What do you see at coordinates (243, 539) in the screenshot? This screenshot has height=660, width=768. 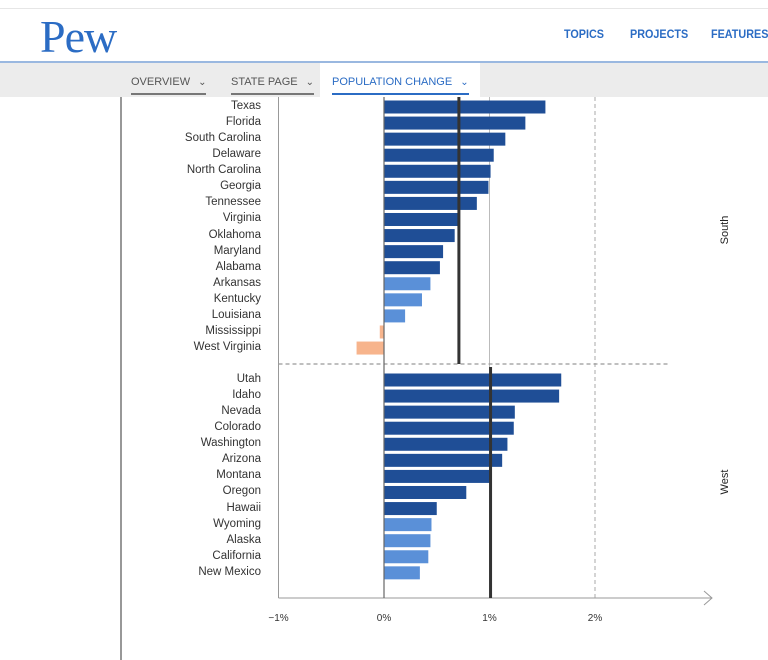 I see `state-label: Alaska` at bounding box center [243, 539].